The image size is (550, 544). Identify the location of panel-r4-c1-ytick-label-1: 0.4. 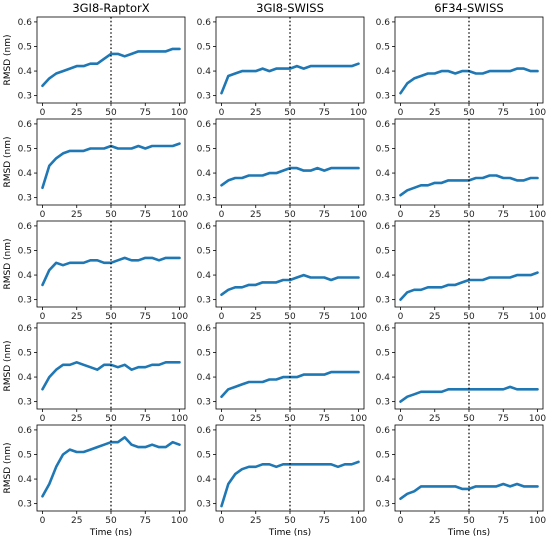
(25, 378).